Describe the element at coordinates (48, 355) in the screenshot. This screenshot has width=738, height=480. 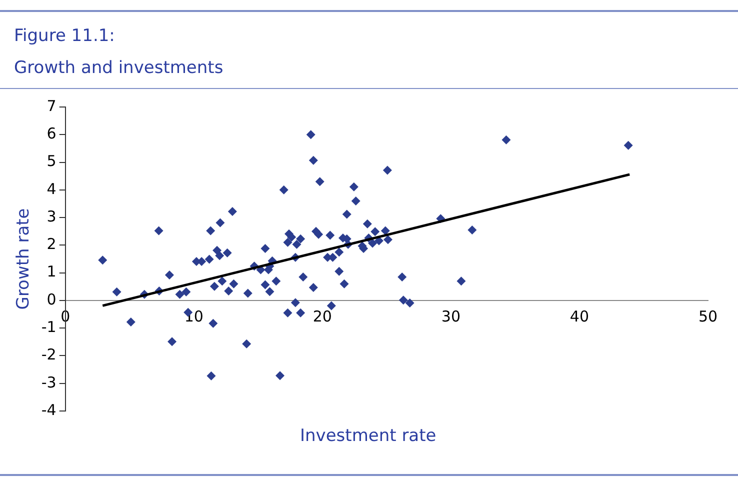
I see `y-tick-label: -2` at that location.